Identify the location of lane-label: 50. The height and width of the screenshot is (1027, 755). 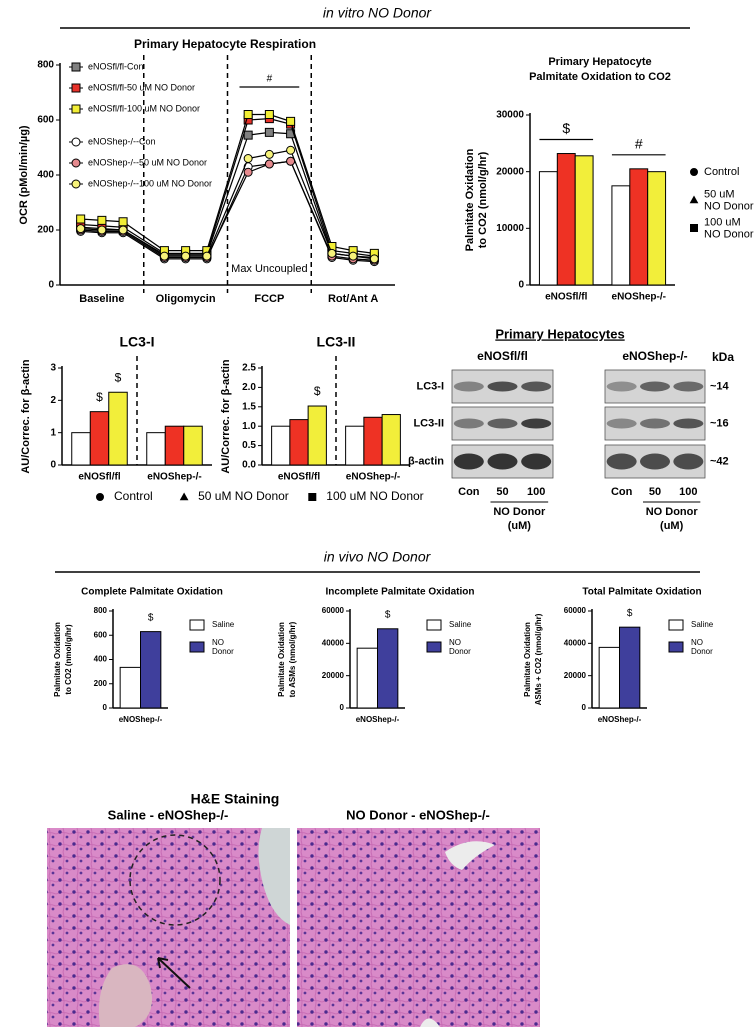
(502, 492).